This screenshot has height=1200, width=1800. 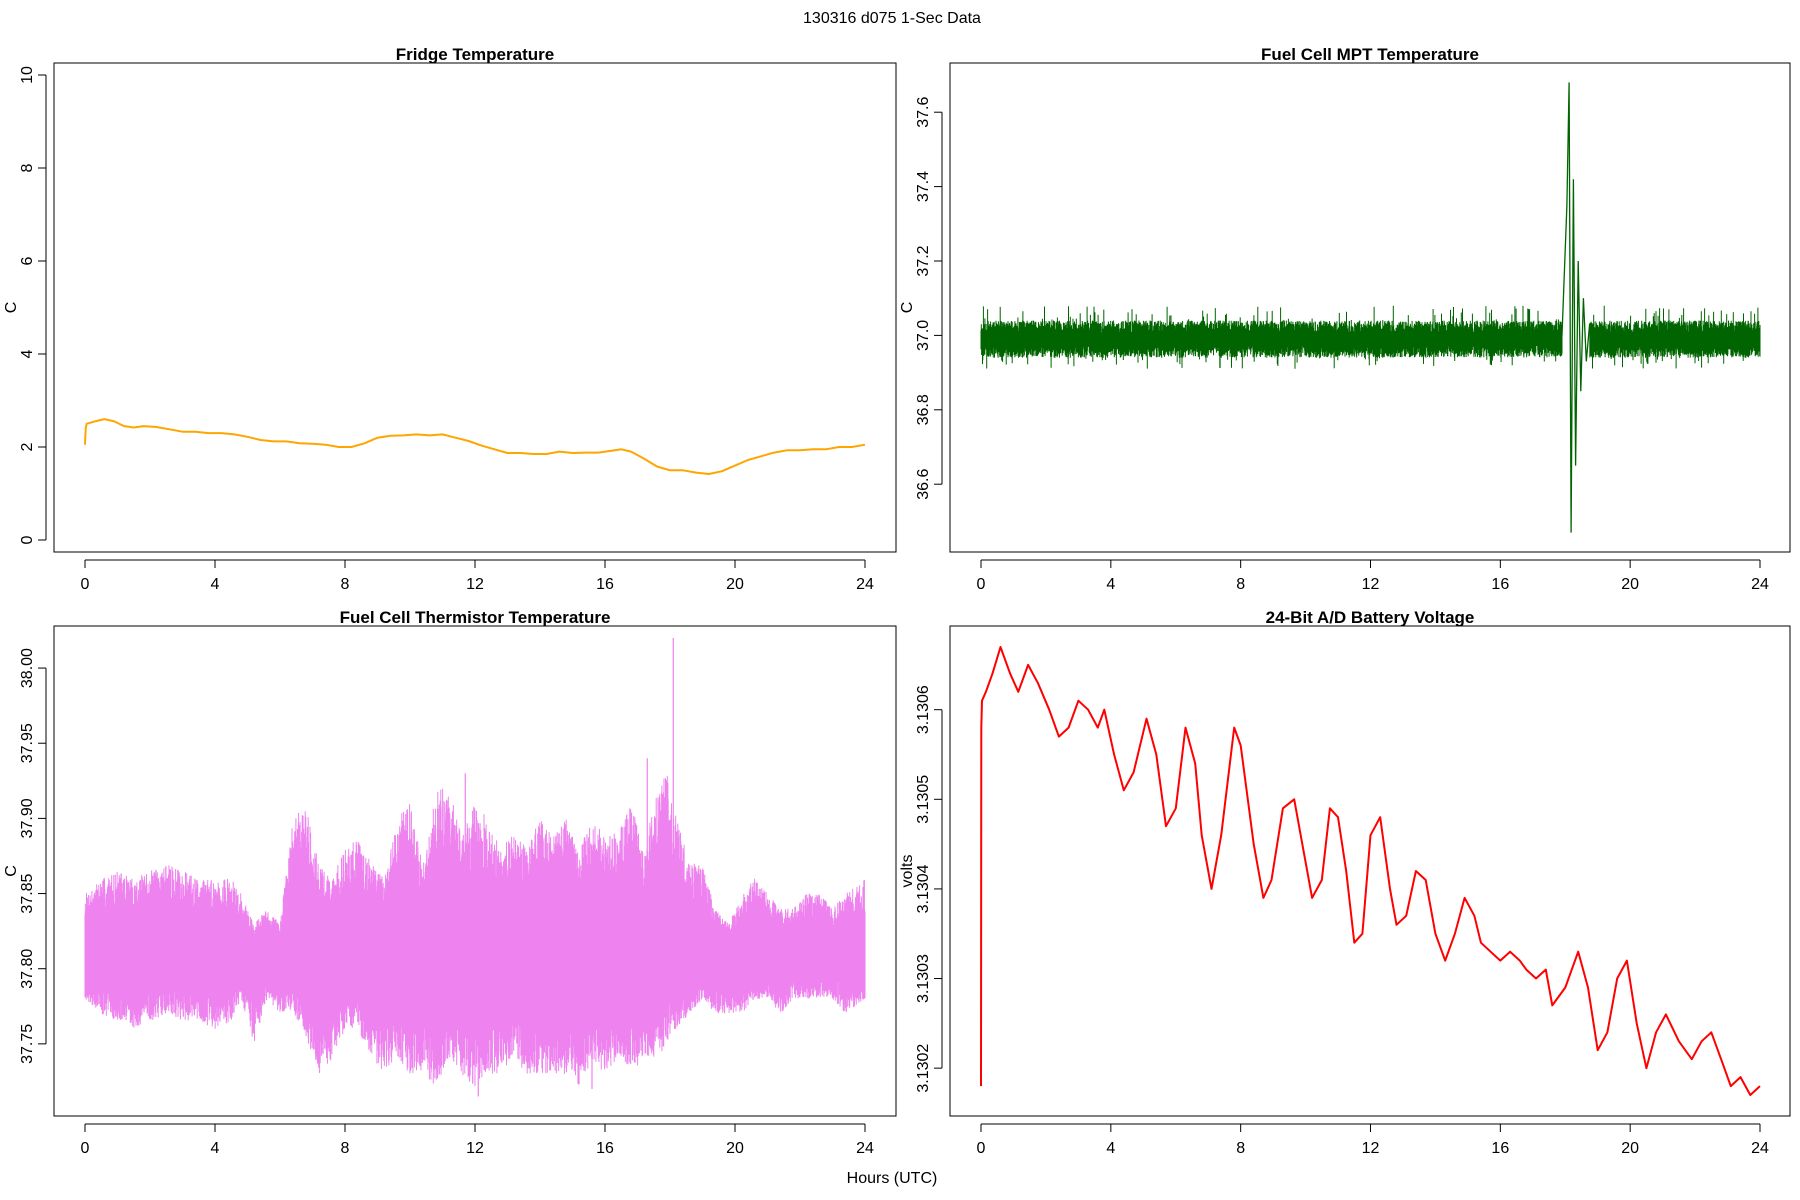 I want to click on y-tick-label: 3.1304, so click(x=923, y=888).